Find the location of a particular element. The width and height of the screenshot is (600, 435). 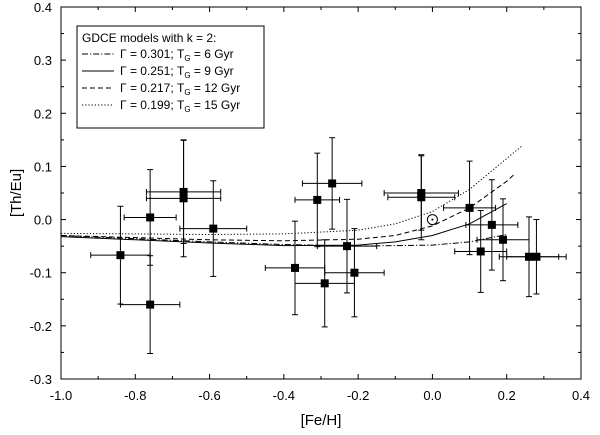

legend-entry-label: Γ = 0.251; TG = 9 Gyr is located at coordinates (177, 72).